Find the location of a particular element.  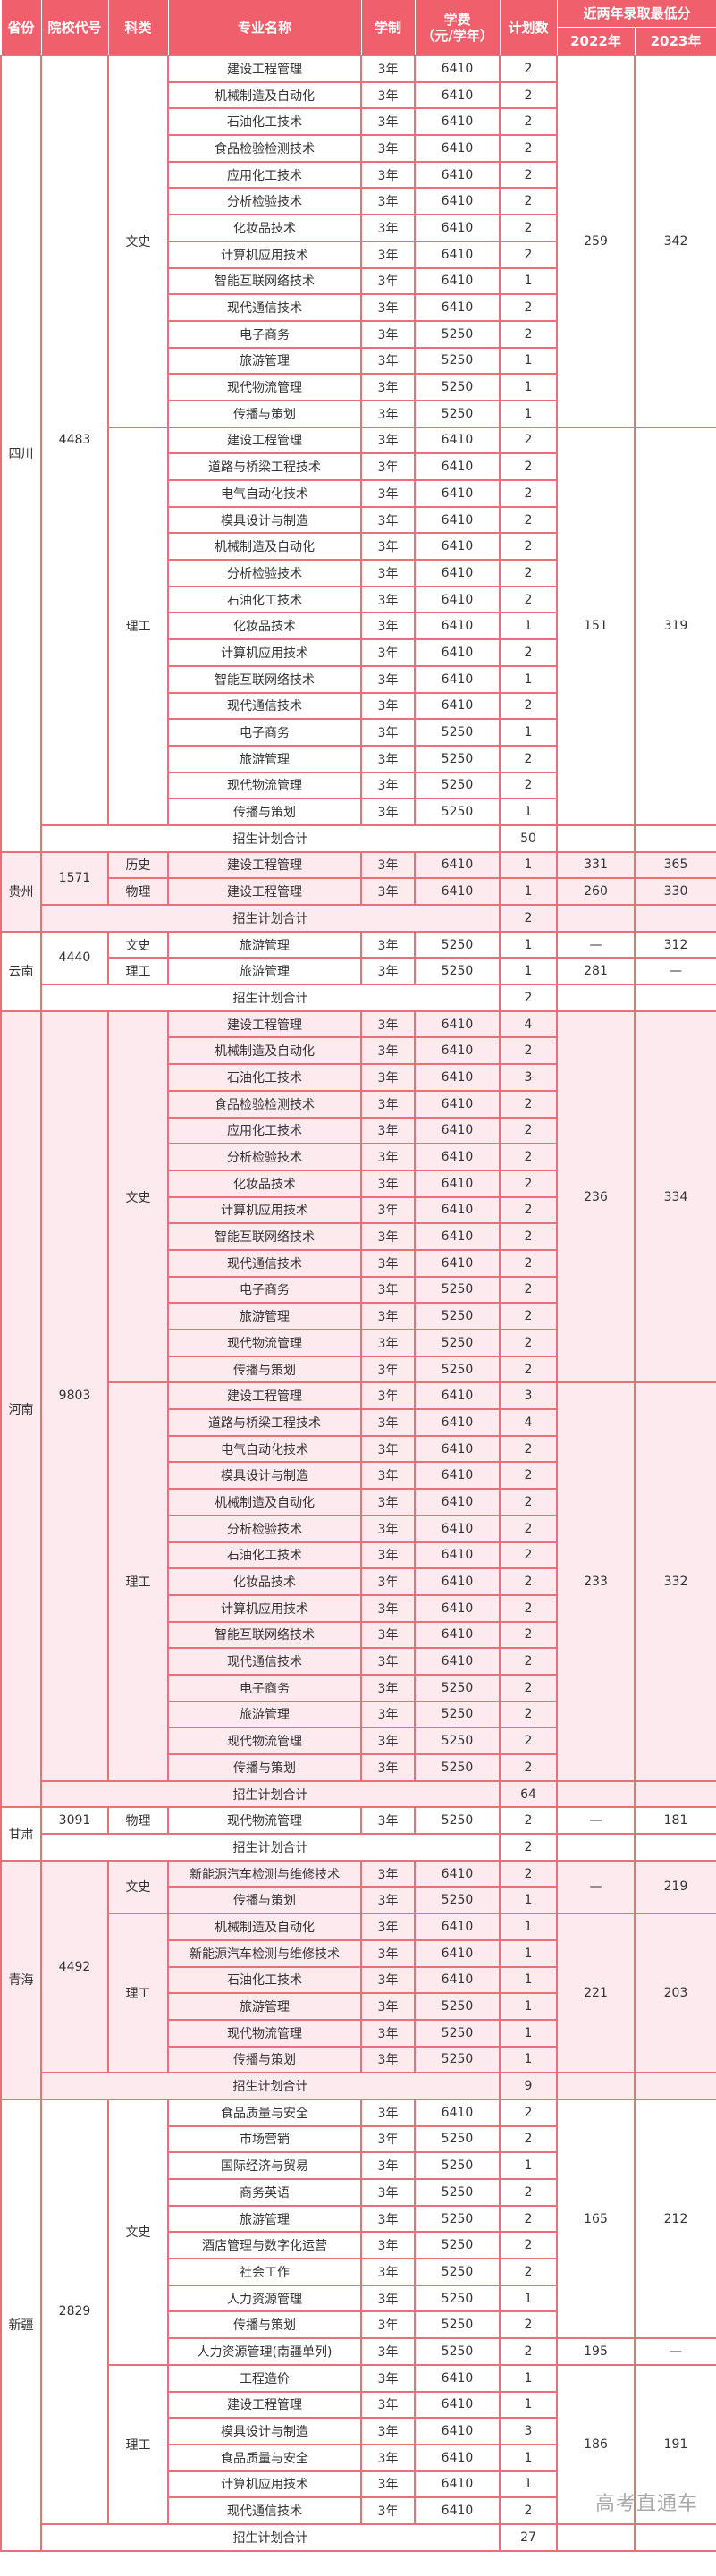

header-fee: 学费 （元/学年） is located at coordinates (457, 28).